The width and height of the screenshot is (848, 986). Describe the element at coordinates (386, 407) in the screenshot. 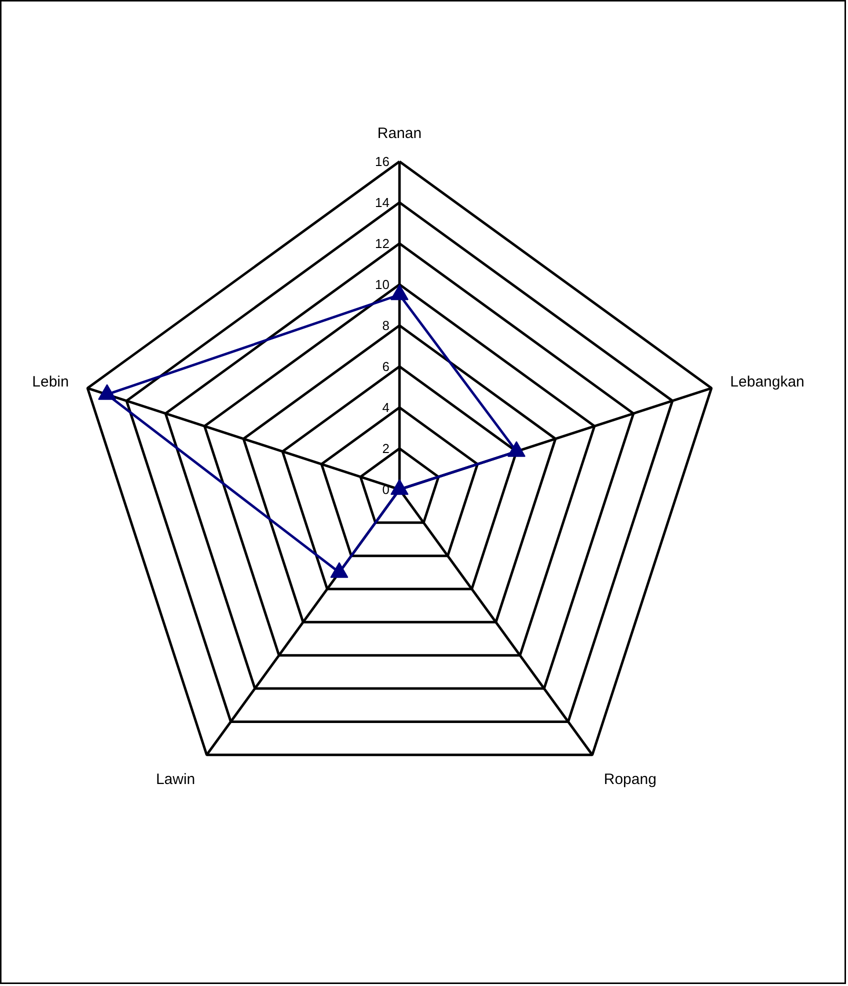

I see `y-tick-label: 4` at that location.